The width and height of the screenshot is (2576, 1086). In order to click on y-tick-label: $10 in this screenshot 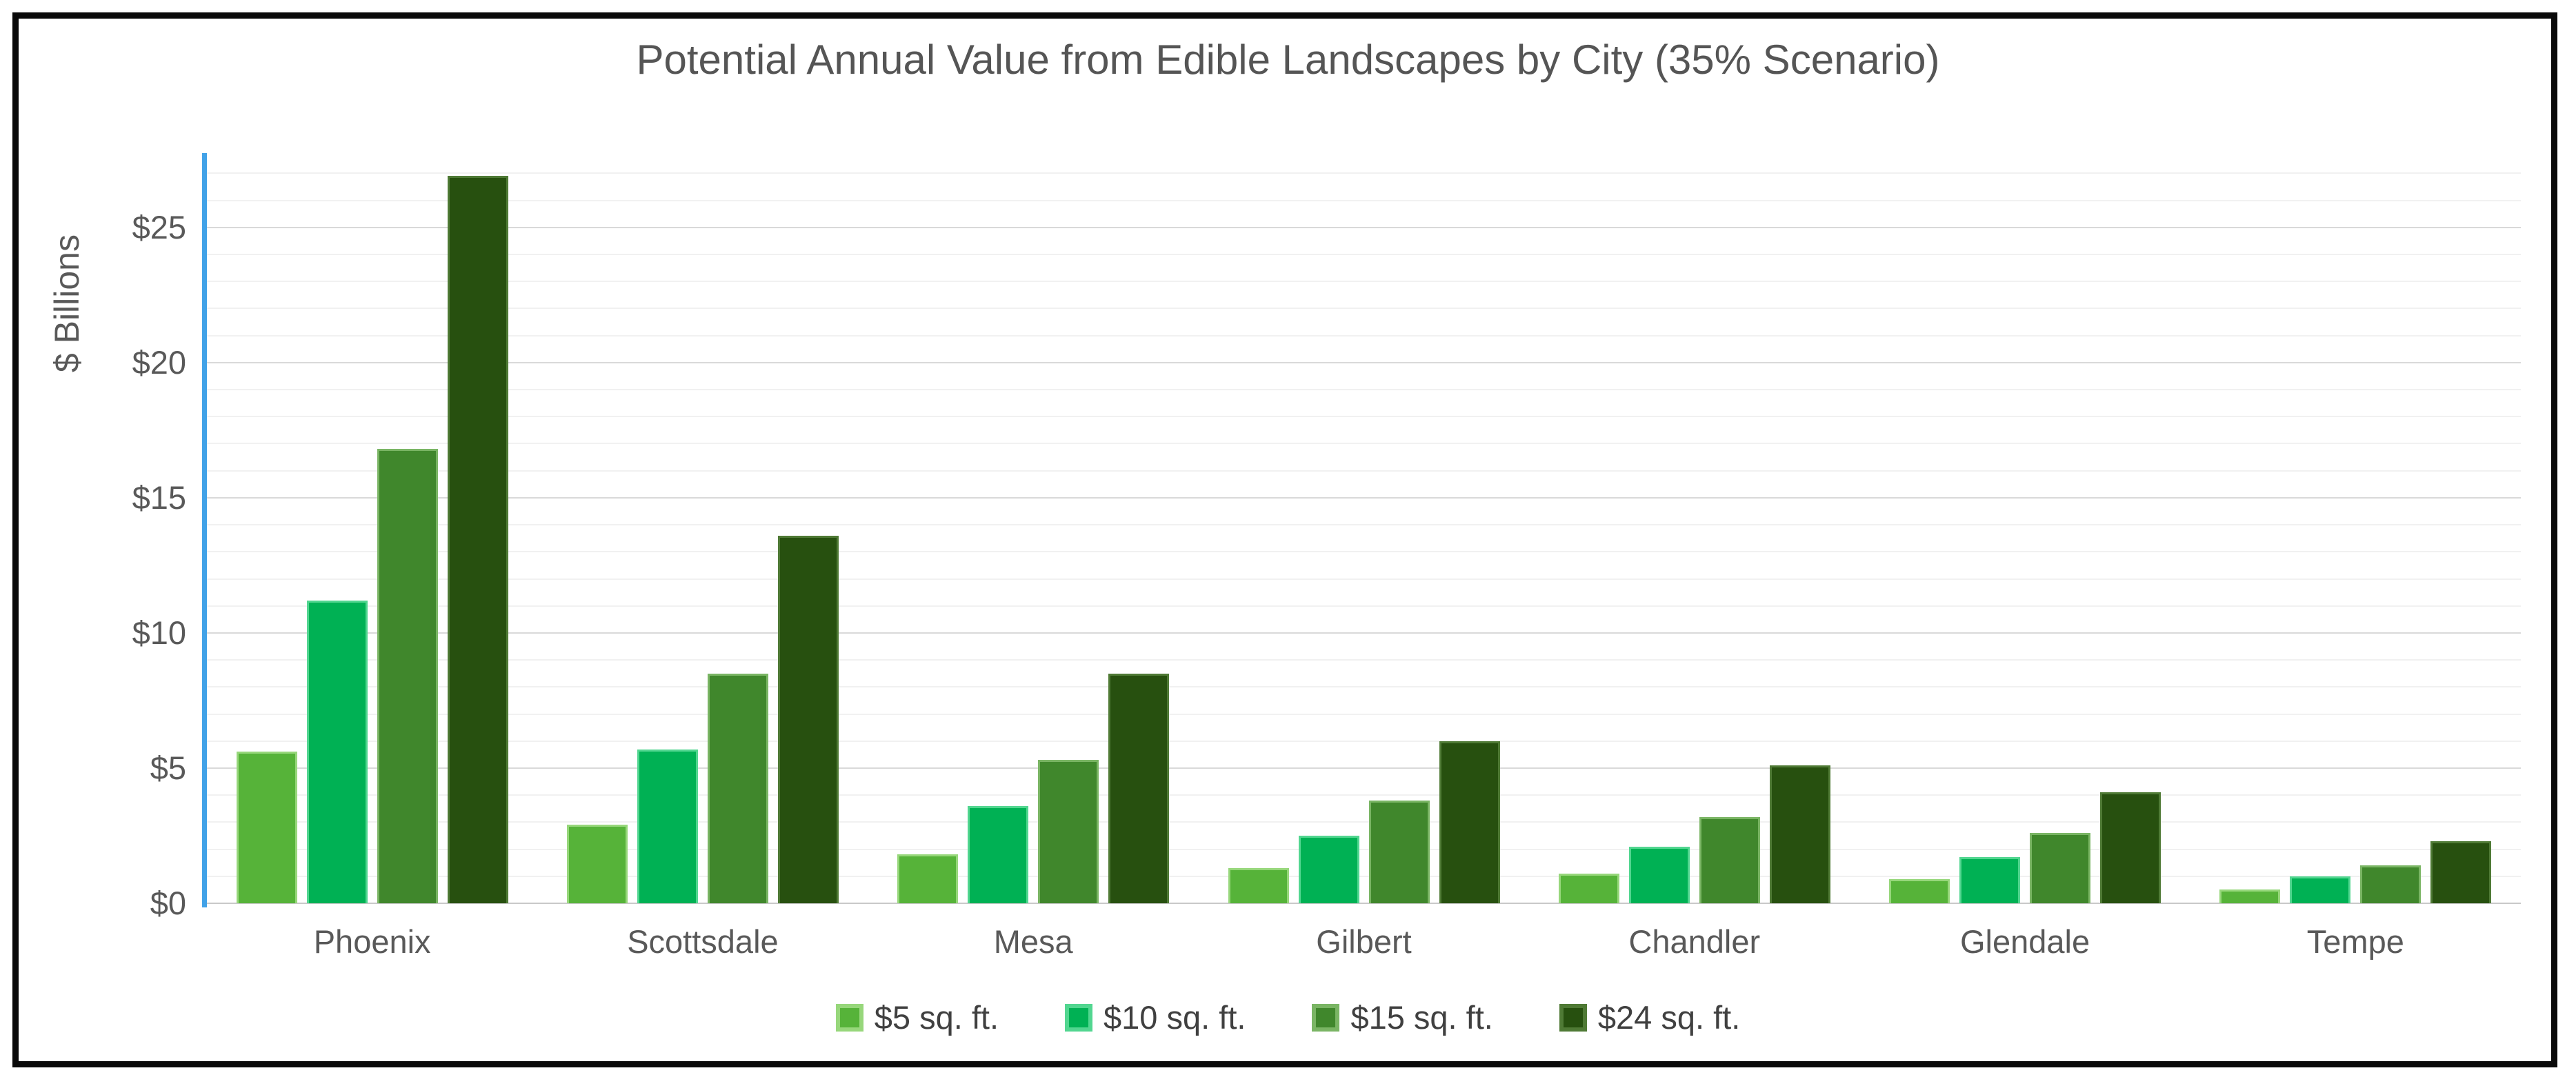, I will do `click(159, 632)`.